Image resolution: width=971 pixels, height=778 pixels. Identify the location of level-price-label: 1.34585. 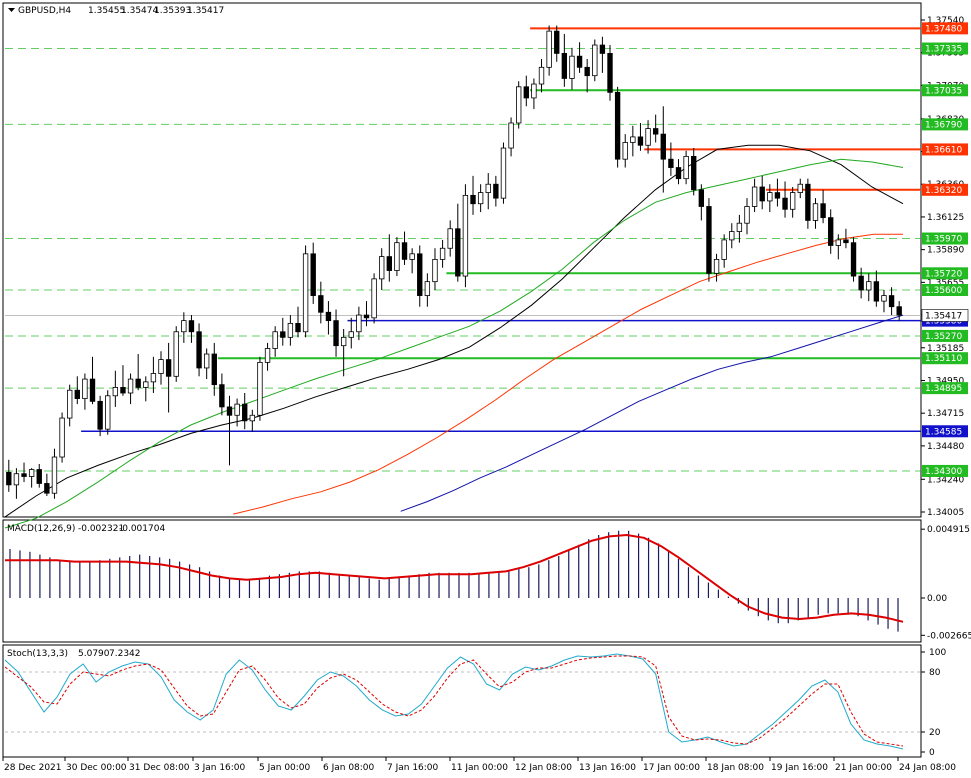
(943, 432).